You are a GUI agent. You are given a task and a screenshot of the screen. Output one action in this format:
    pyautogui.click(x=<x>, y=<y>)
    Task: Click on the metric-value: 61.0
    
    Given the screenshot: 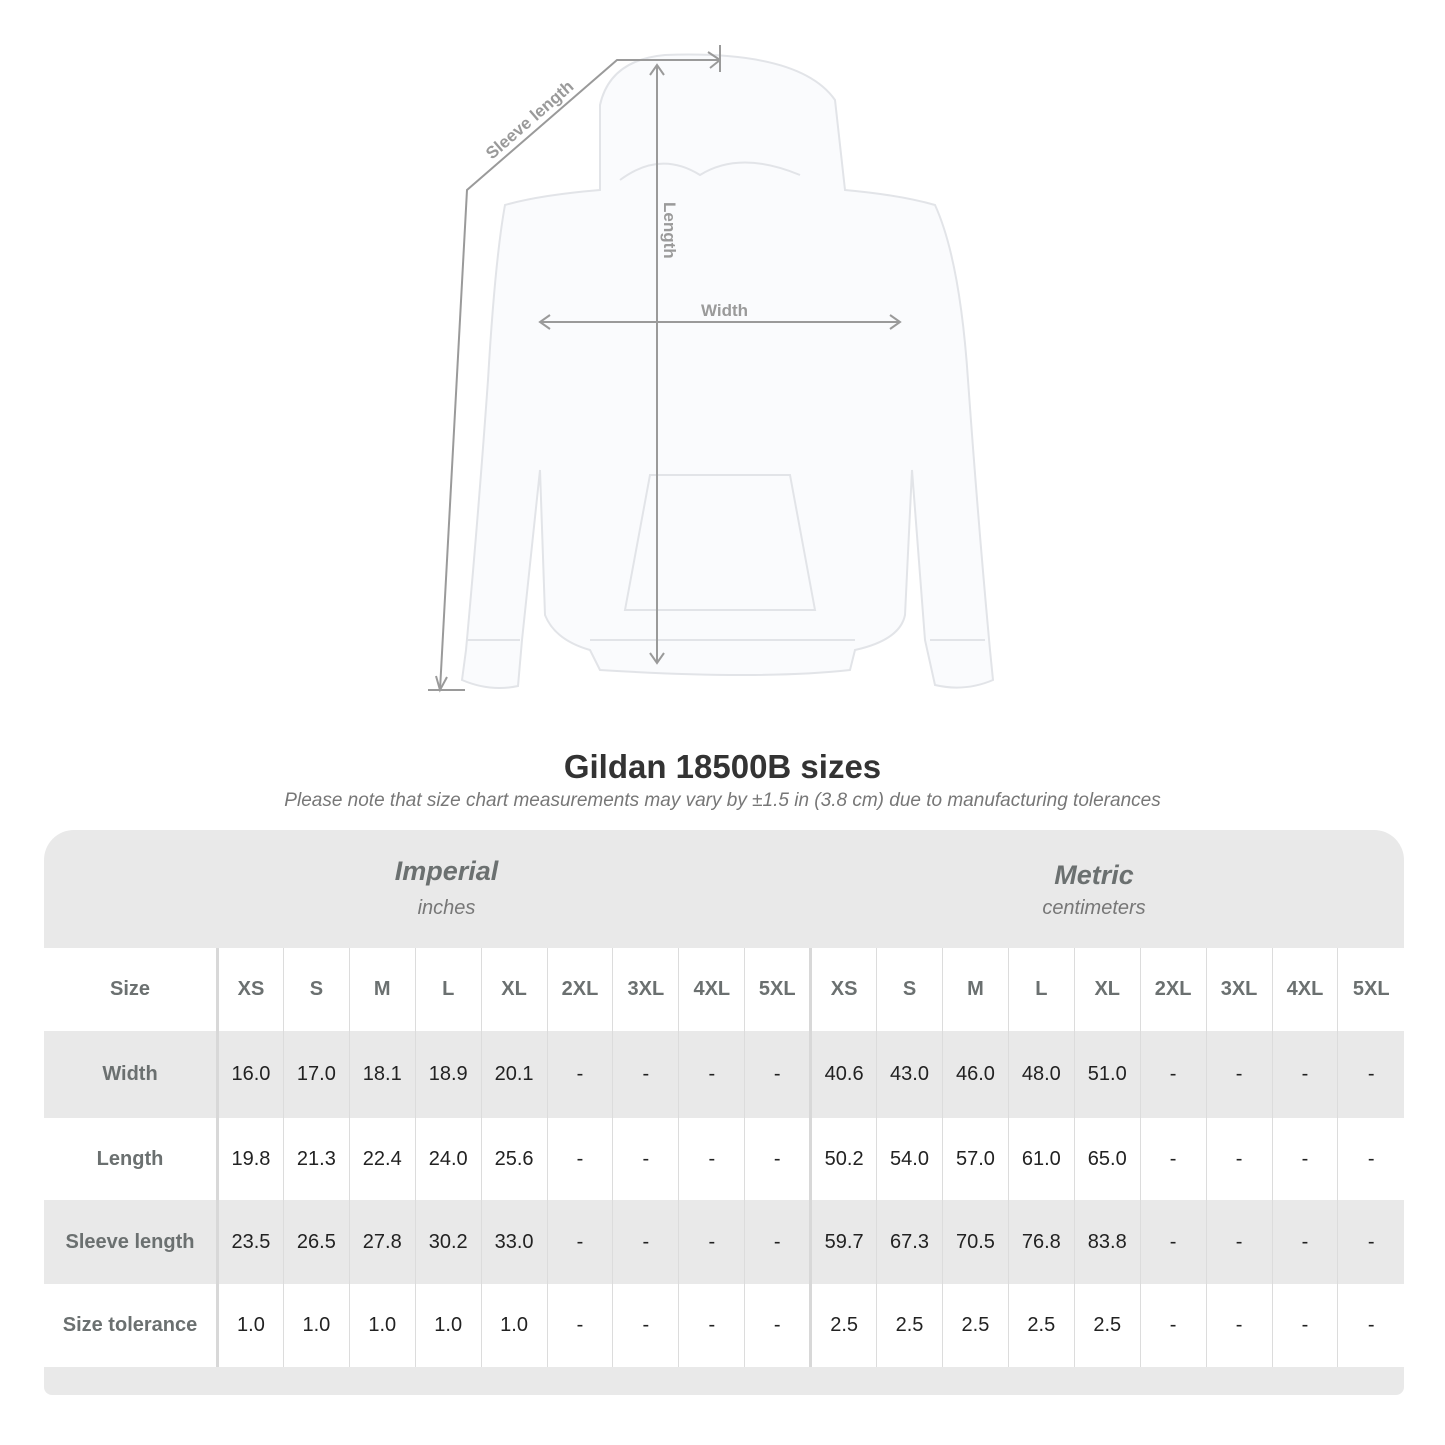 What is the action you would take?
    pyautogui.click(x=1041, y=1159)
    